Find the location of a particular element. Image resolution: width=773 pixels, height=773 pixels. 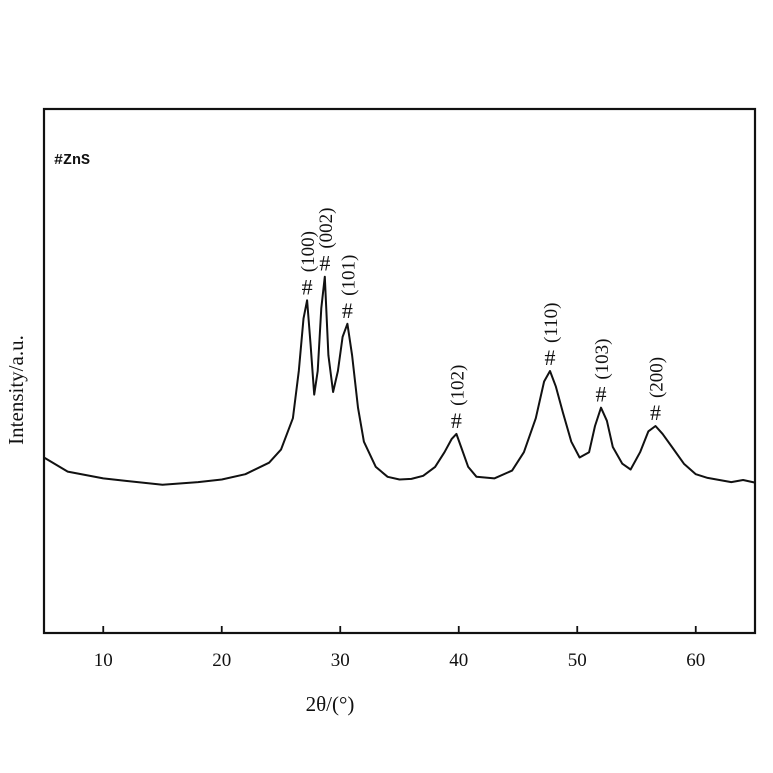

x-axis-ticks is located at coordinates (399, 629).